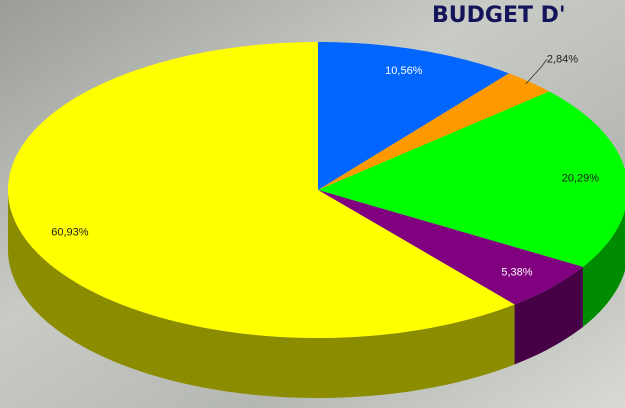 The width and height of the screenshot is (625, 408). I want to click on chart-title: BUDGET D', so click(499, 15).